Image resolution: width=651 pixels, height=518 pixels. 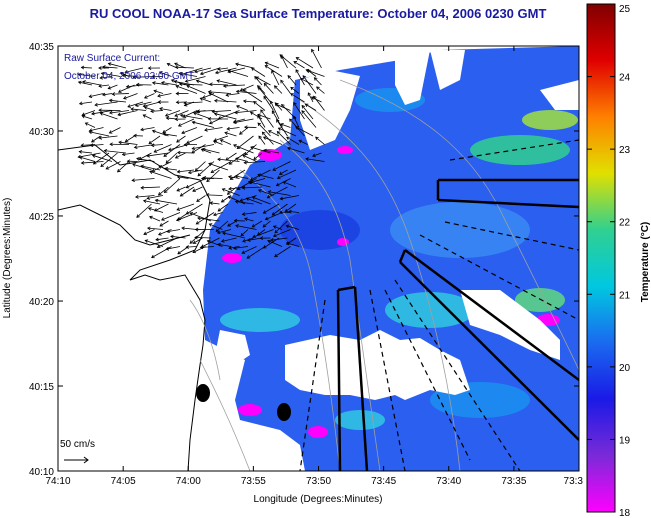 I want to click on colorbar-tick-label: 22, so click(x=625, y=223).